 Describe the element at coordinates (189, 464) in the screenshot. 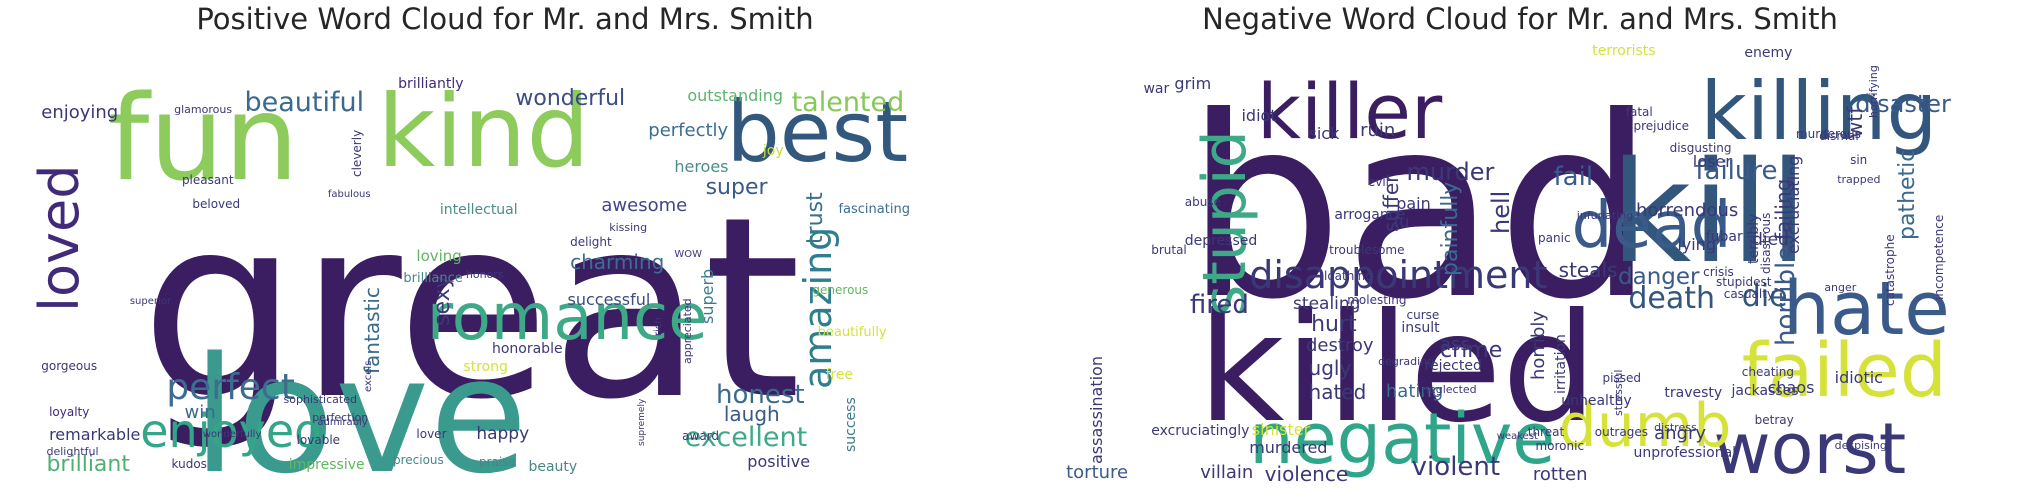

I see `positive-word: kudos` at that location.